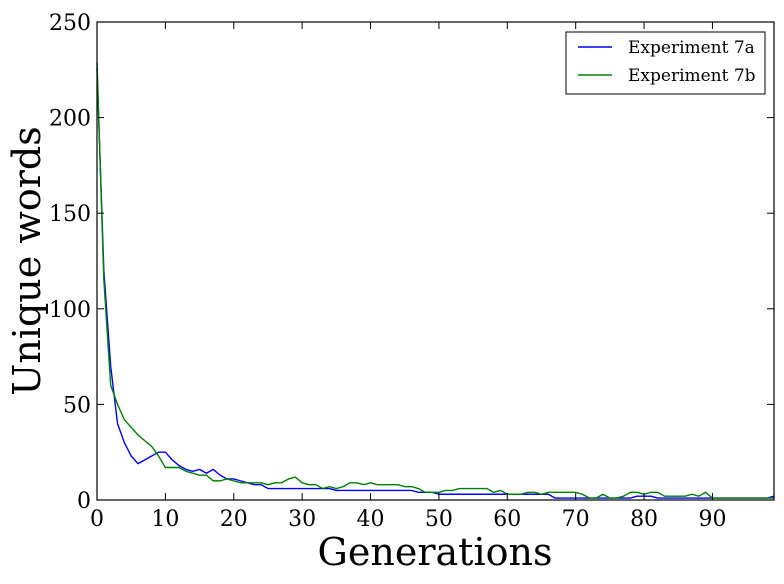  What do you see at coordinates (439, 519) in the screenshot?
I see `x-tick-label: 50` at bounding box center [439, 519].